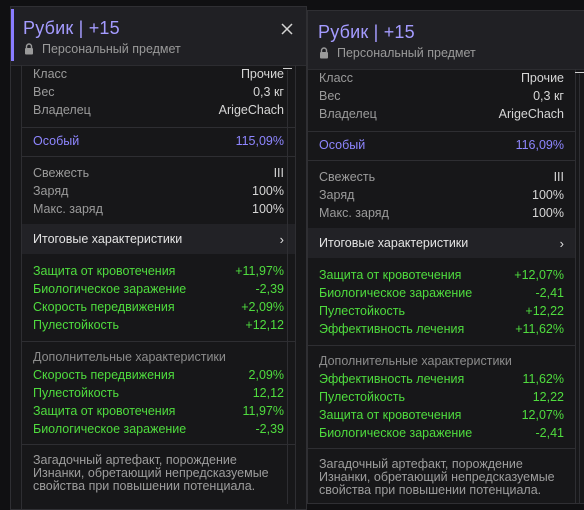  I want to click on stat-label: Свежесть, so click(347, 177).